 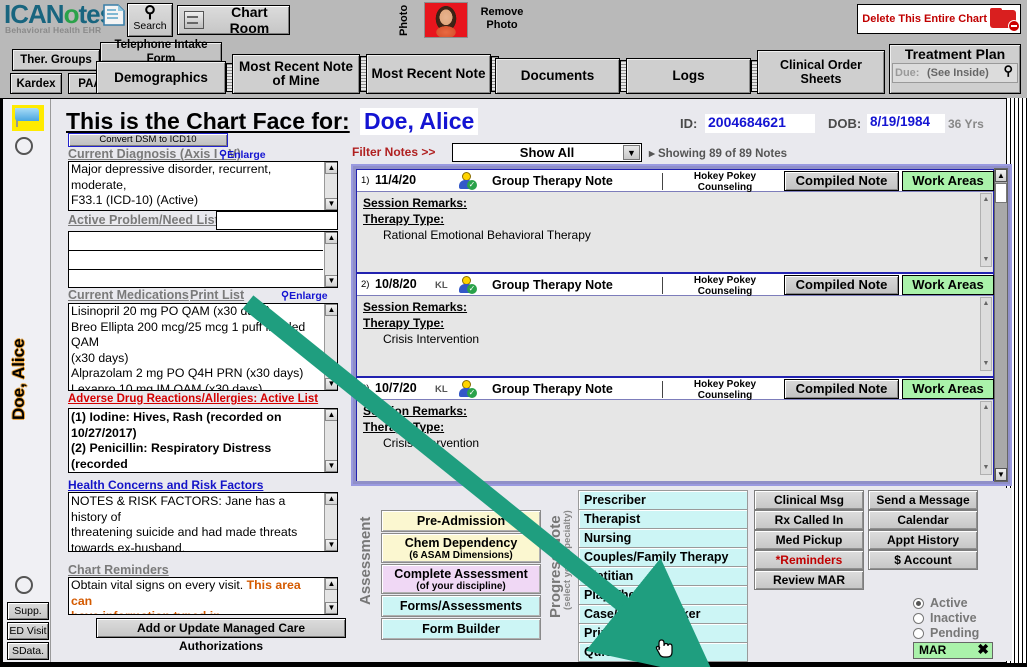 What do you see at coordinates (461, 521) in the screenshot?
I see `pre-admission-button: Pre-Admission` at bounding box center [461, 521].